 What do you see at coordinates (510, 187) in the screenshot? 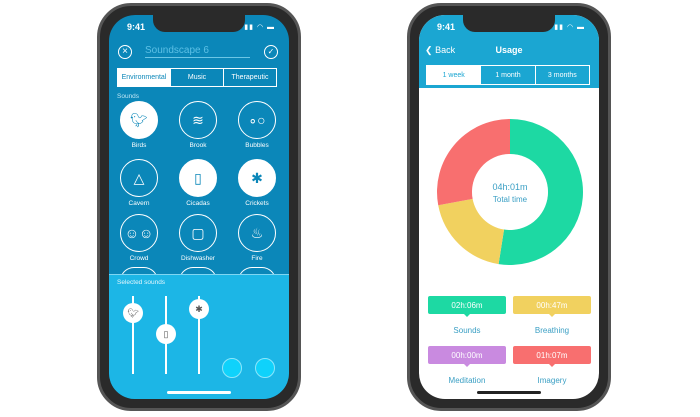
I see `total-time-value: 04h:01m` at bounding box center [510, 187].